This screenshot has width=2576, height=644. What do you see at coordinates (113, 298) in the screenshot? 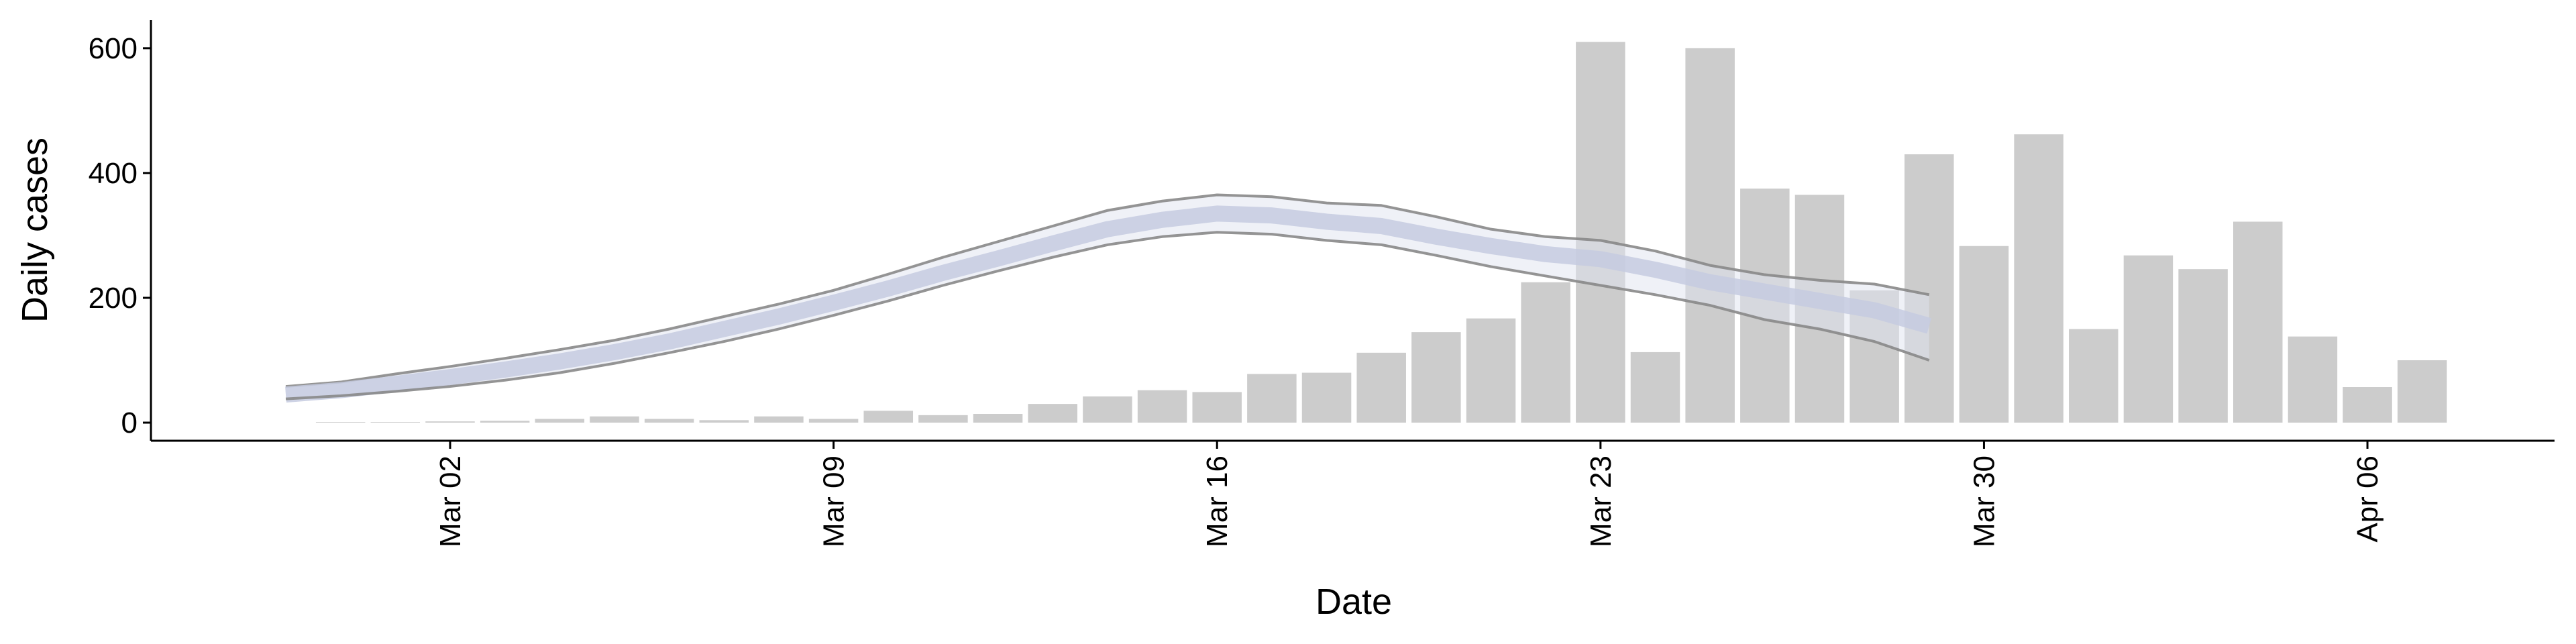
I see `y-tick-label: 200` at bounding box center [113, 298].